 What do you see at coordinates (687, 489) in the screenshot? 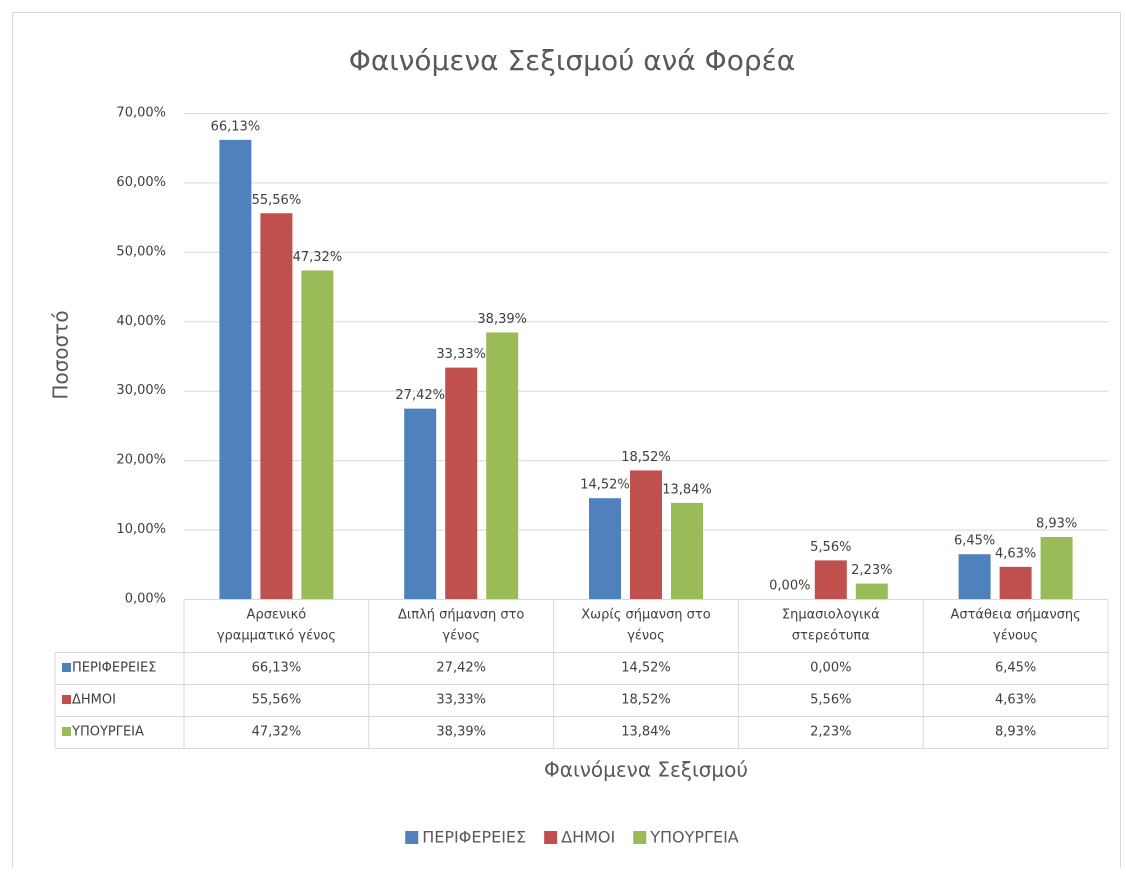
I see `data-label: 13,84%` at bounding box center [687, 489].